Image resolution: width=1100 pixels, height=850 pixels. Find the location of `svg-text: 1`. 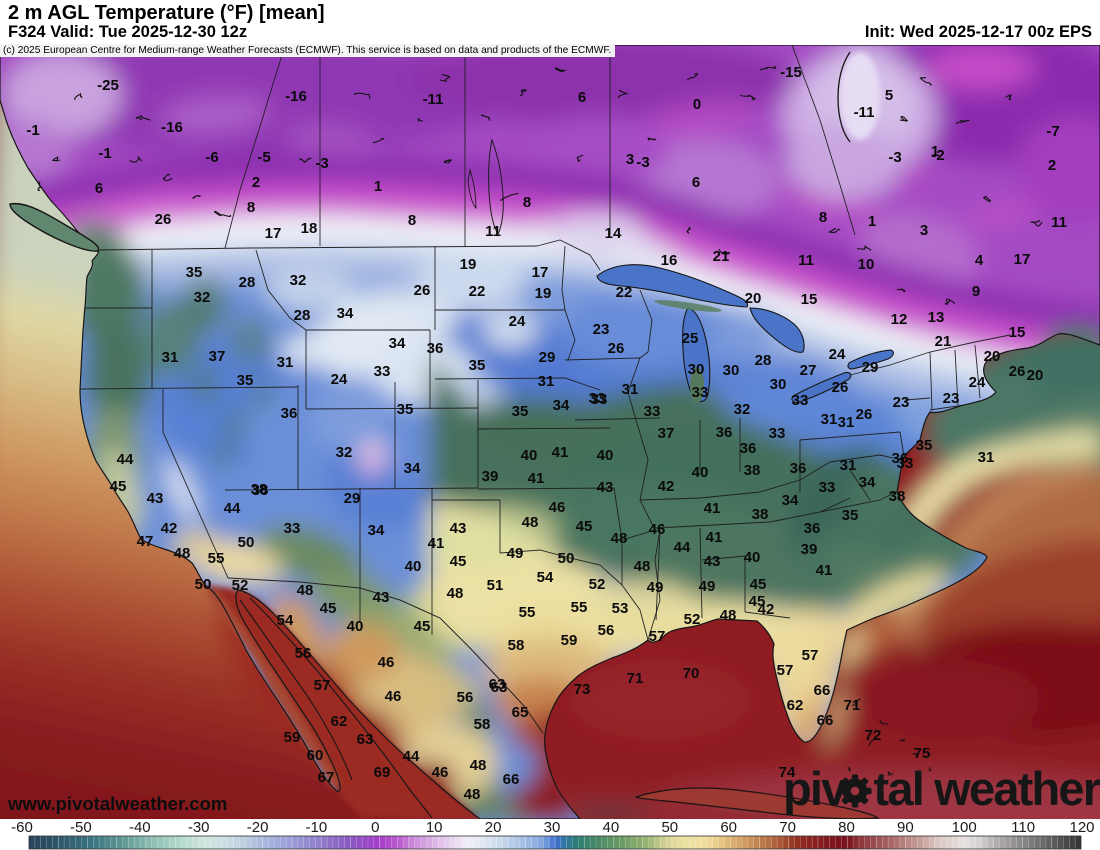

svg-text: 1 is located at coordinates (935, 151).